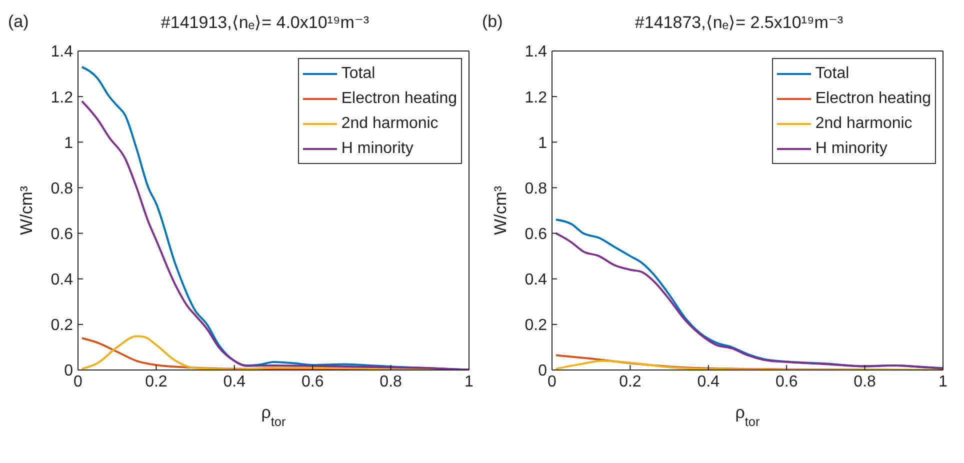 The width and height of the screenshot is (964, 463). Describe the element at coordinates (18, 21) in the screenshot. I see `text: (a)` at that location.